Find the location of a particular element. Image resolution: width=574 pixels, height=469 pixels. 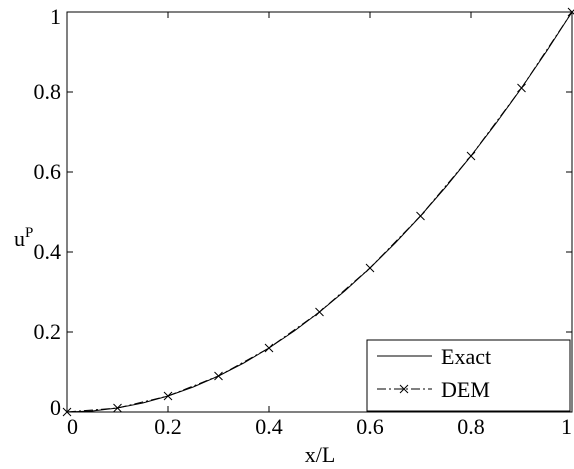

y-tick-label: 0 is located at coordinates (55, 407).